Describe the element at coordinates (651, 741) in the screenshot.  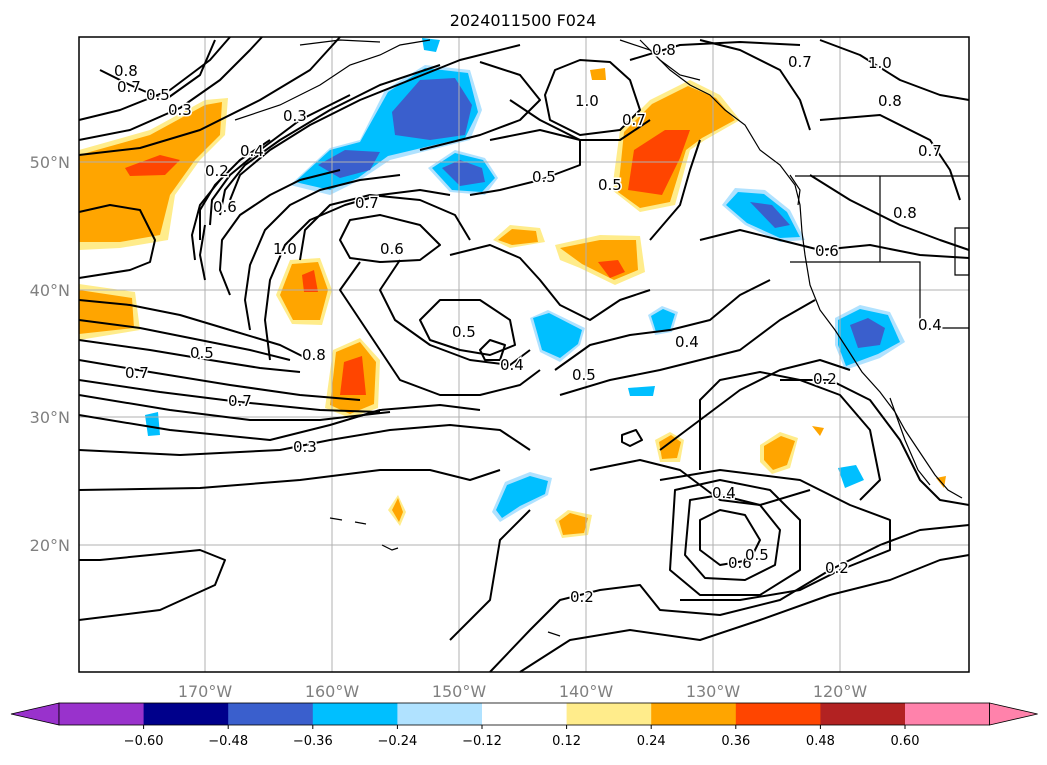
I see `colorbar-tick-label: 0.24` at that location.